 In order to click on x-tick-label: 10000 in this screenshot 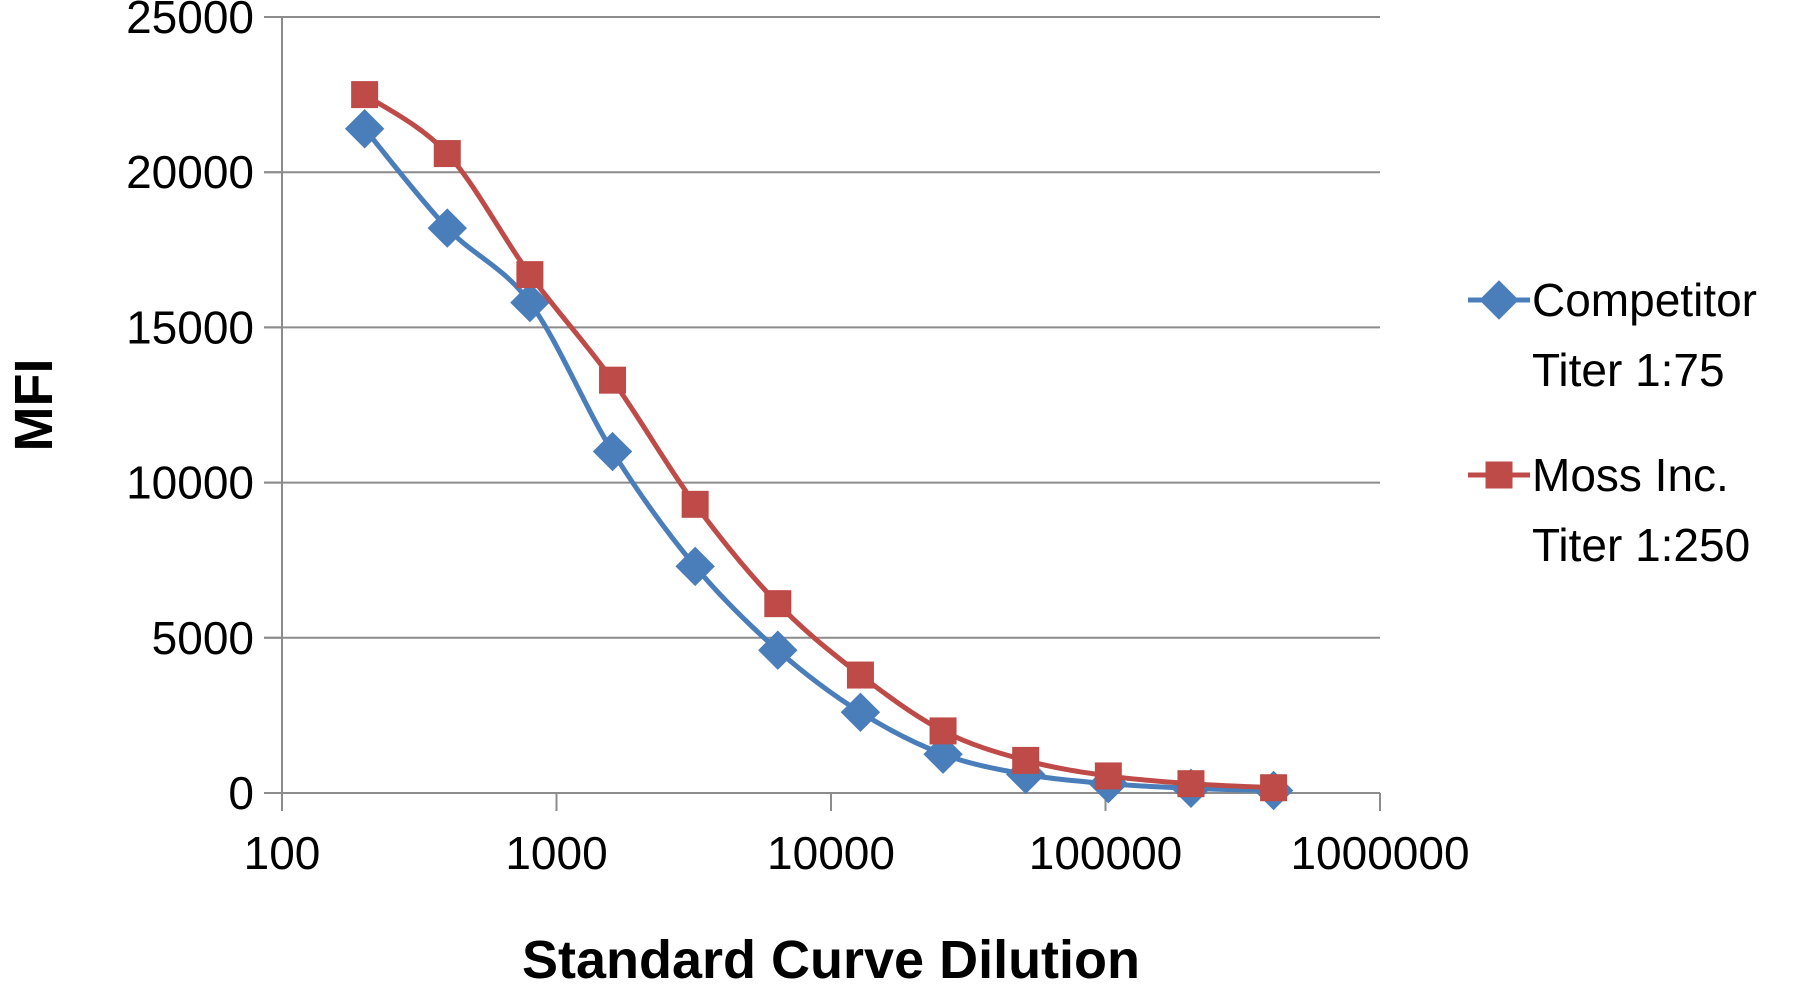, I will do `click(831, 853)`.